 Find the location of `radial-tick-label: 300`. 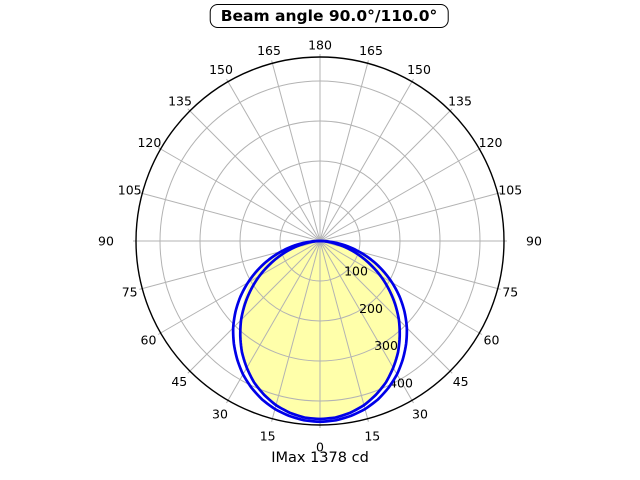

radial-tick-label: 300 is located at coordinates (386, 345).